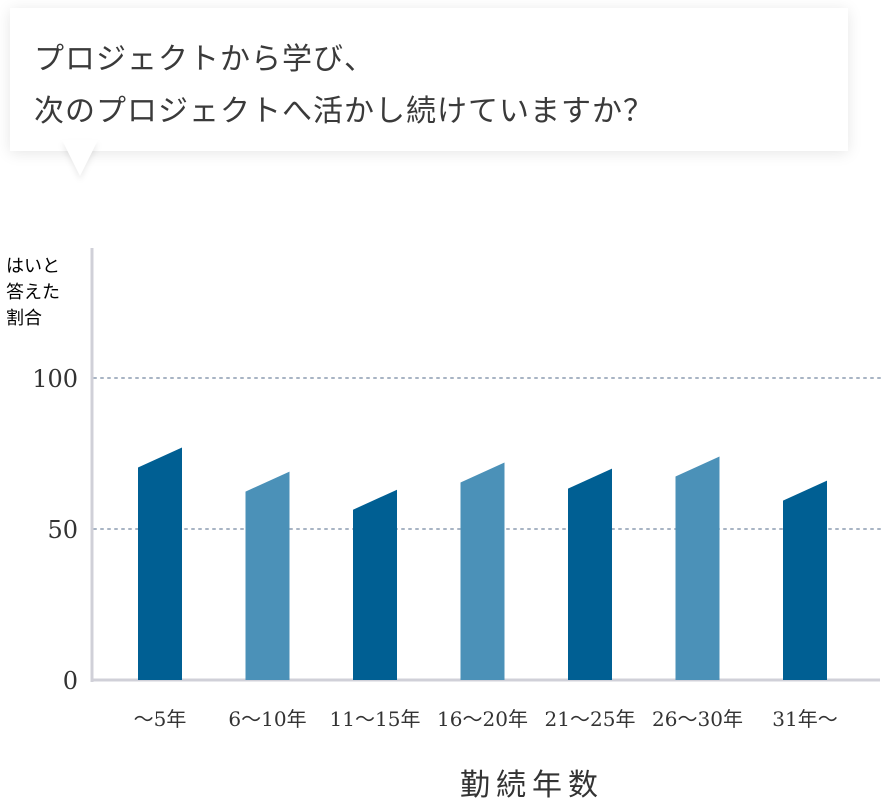 This screenshot has height=808, width=885. Describe the element at coordinates (532, 785) in the screenshot. I see `x-axis-label: 勤続年数` at that location.